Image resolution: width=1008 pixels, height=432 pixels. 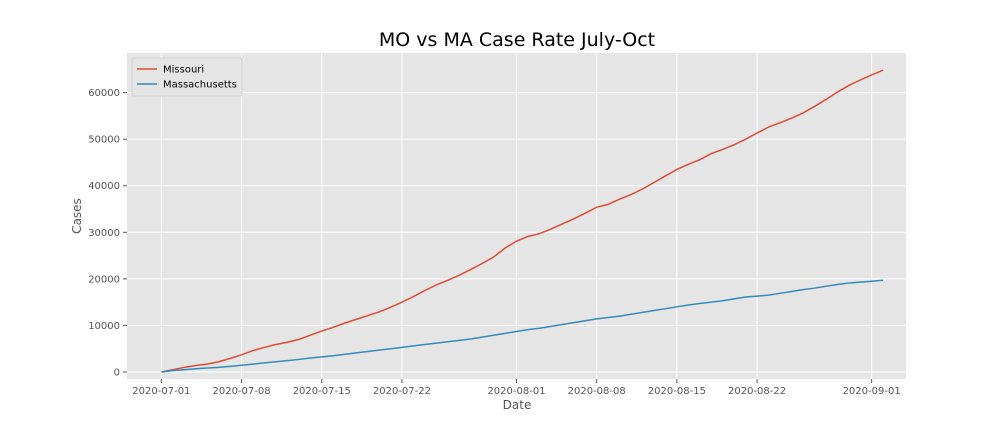 What do you see at coordinates (241, 391) in the screenshot?
I see `x-tick-label: 2020-07-08` at bounding box center [241, 391].